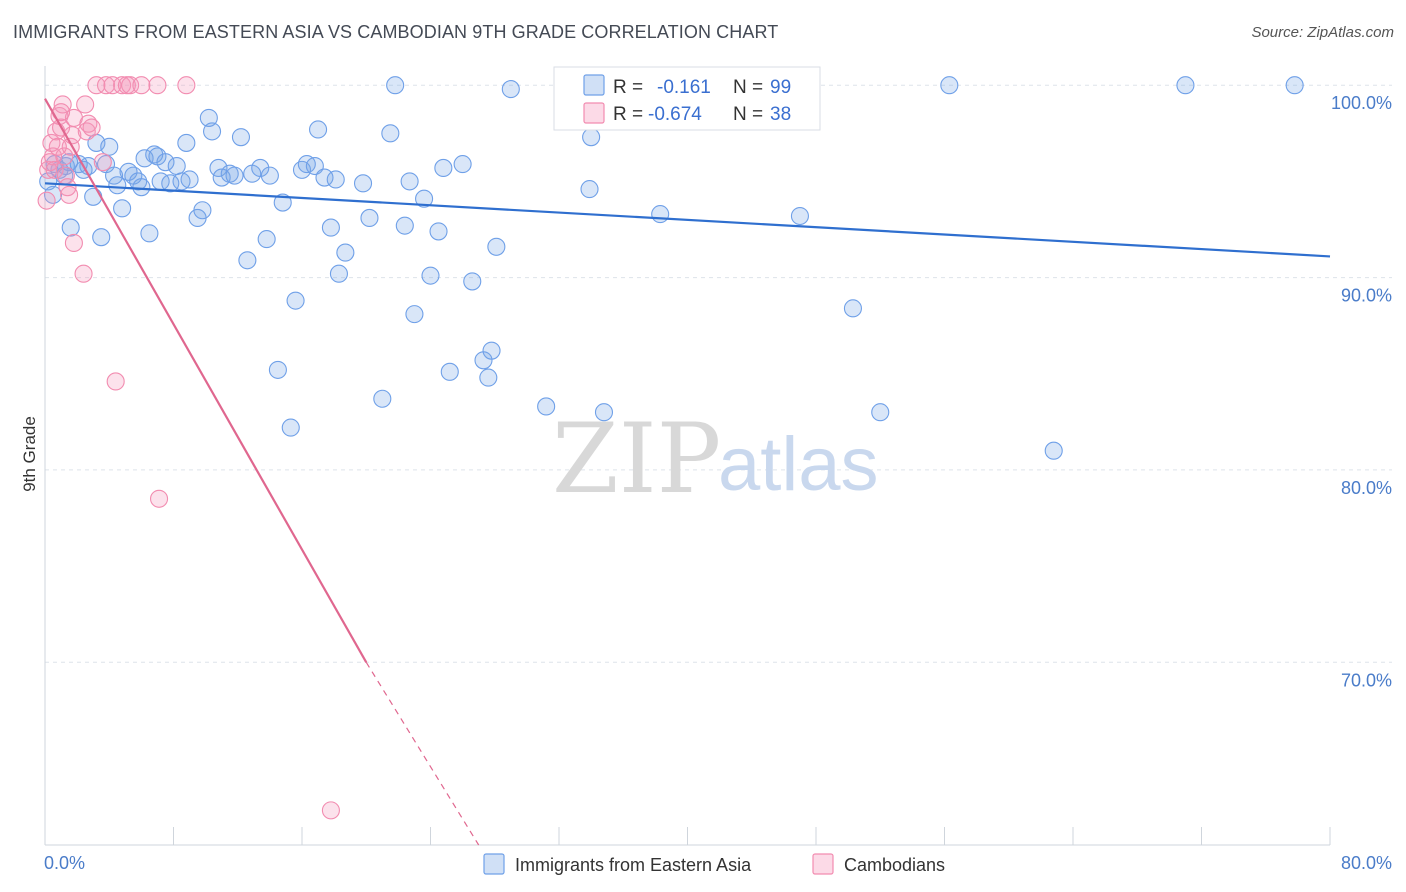 Image resolution: width=1406 pixels, height=892 pixels. I want to click on legend-n-label-blue: N =, so click(748, 87).